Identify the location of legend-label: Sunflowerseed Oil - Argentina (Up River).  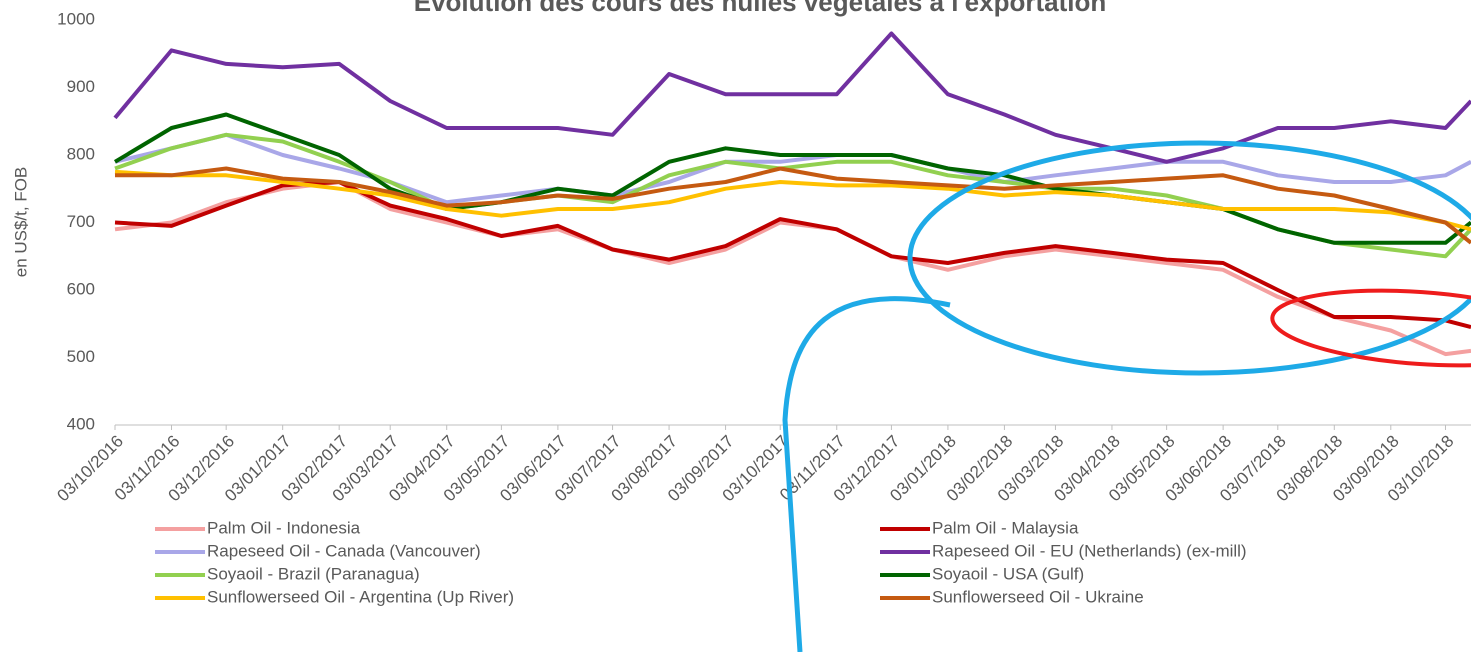
(360, 596).